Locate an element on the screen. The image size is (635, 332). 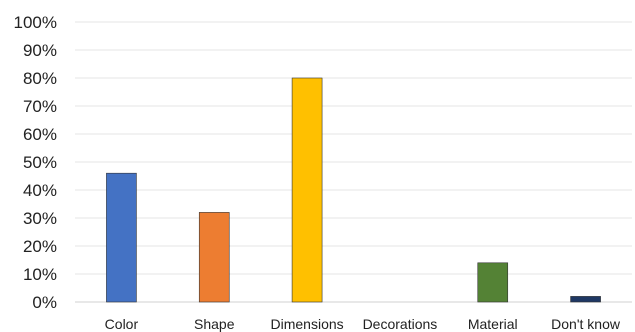
x-category-label: Decorations is located at coordinates (400, 324).